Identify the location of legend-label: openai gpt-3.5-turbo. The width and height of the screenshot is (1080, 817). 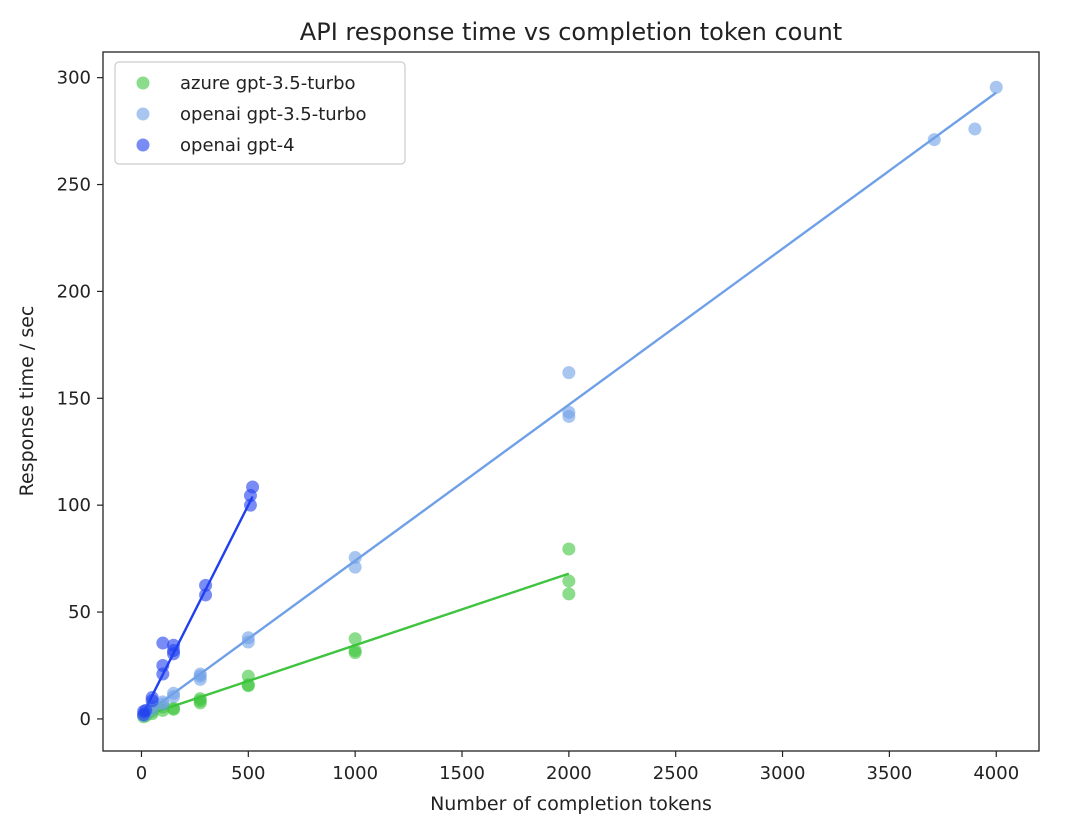
(273, 114).